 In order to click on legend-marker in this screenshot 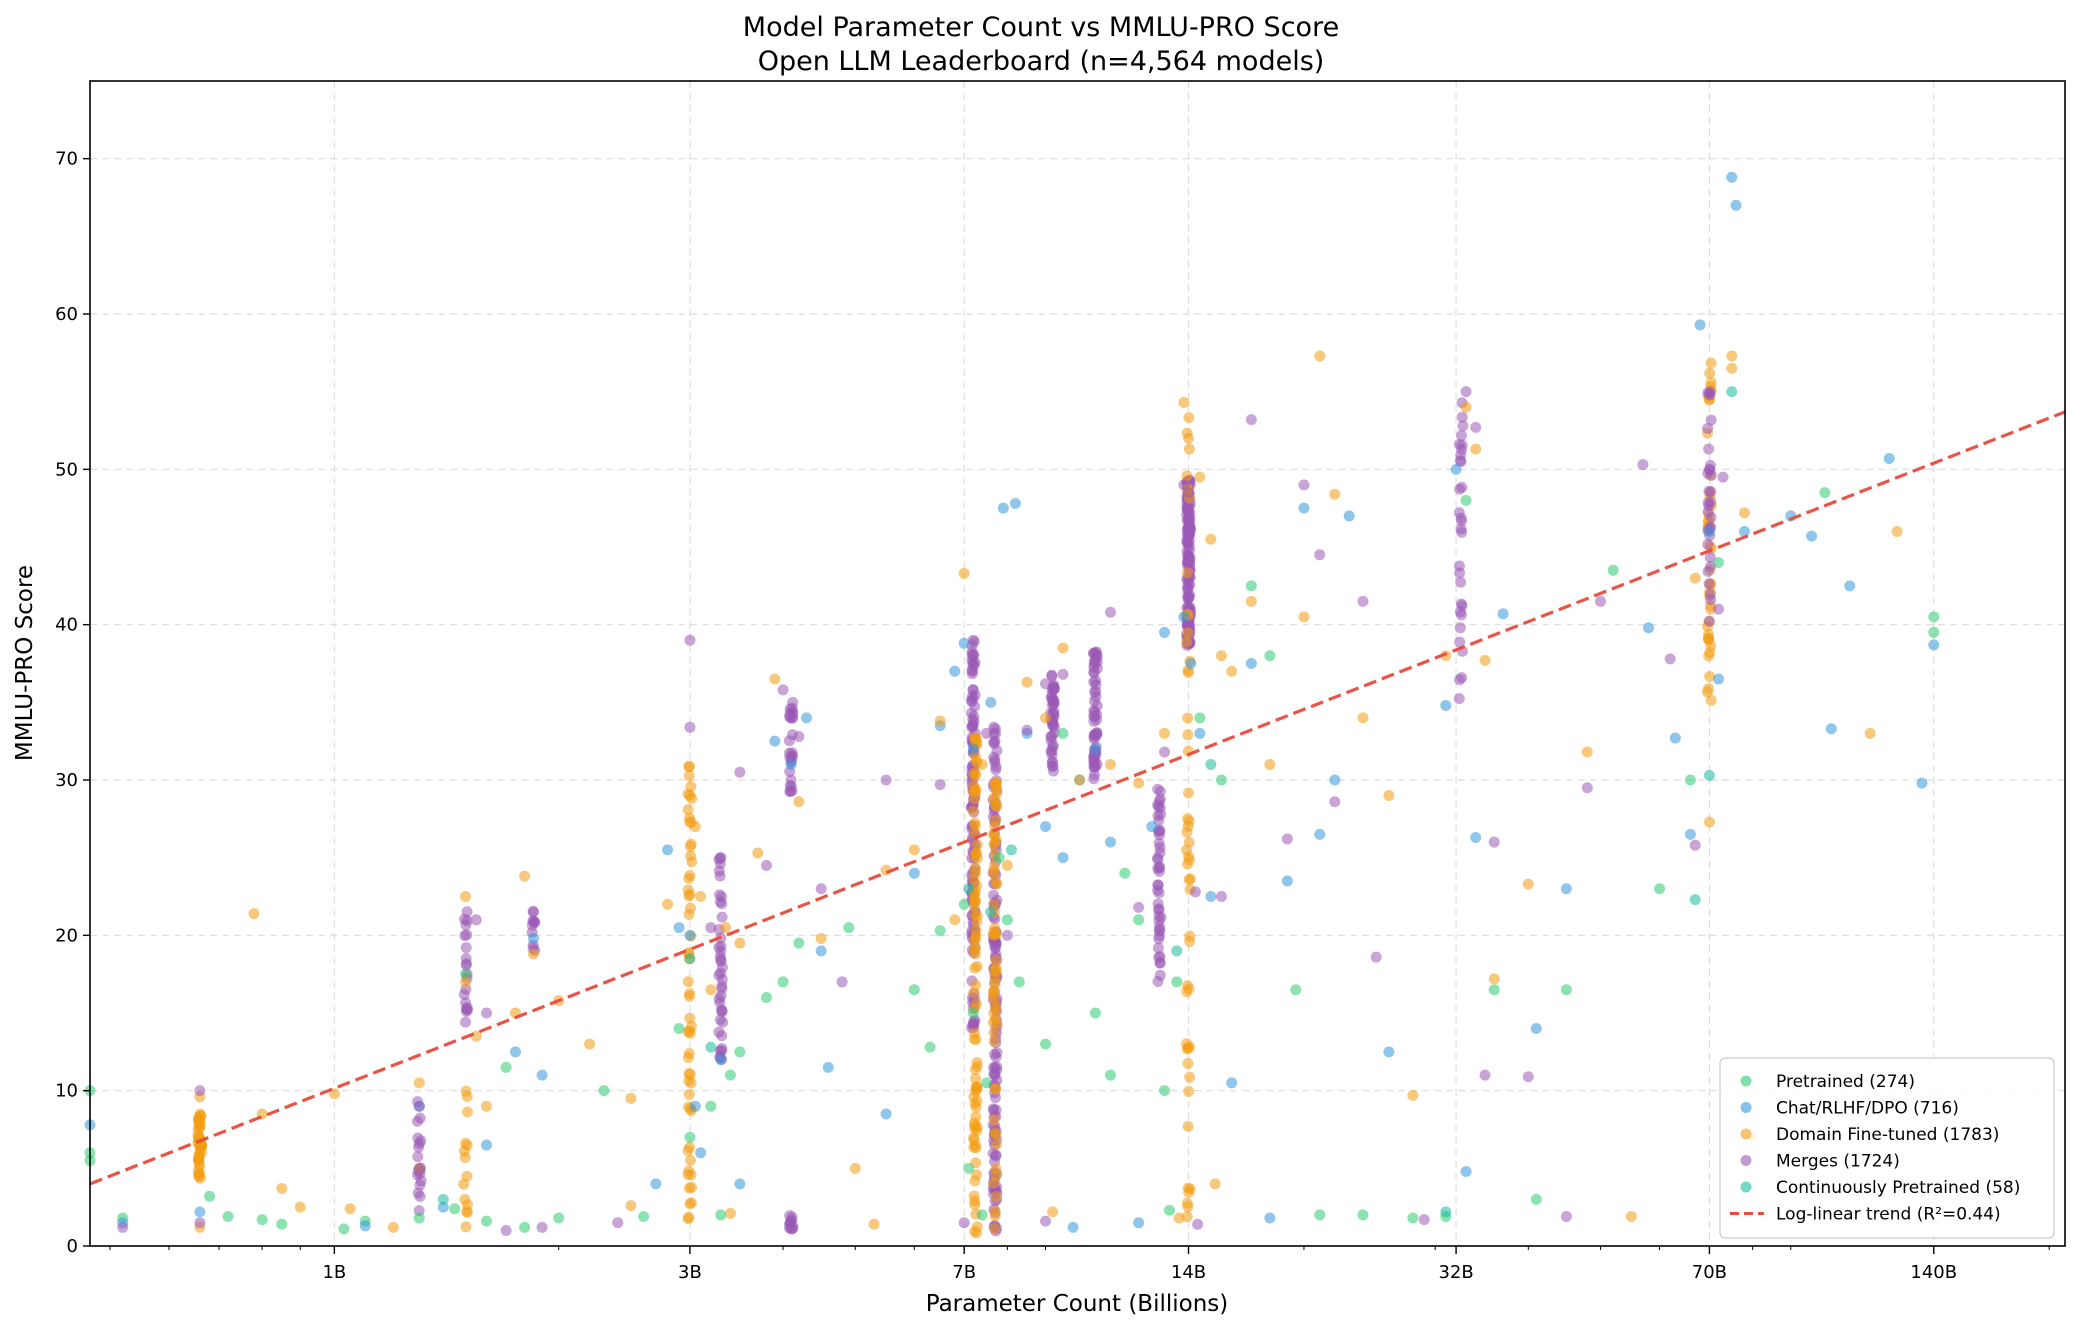, I will do `click(1746, 1160)`.